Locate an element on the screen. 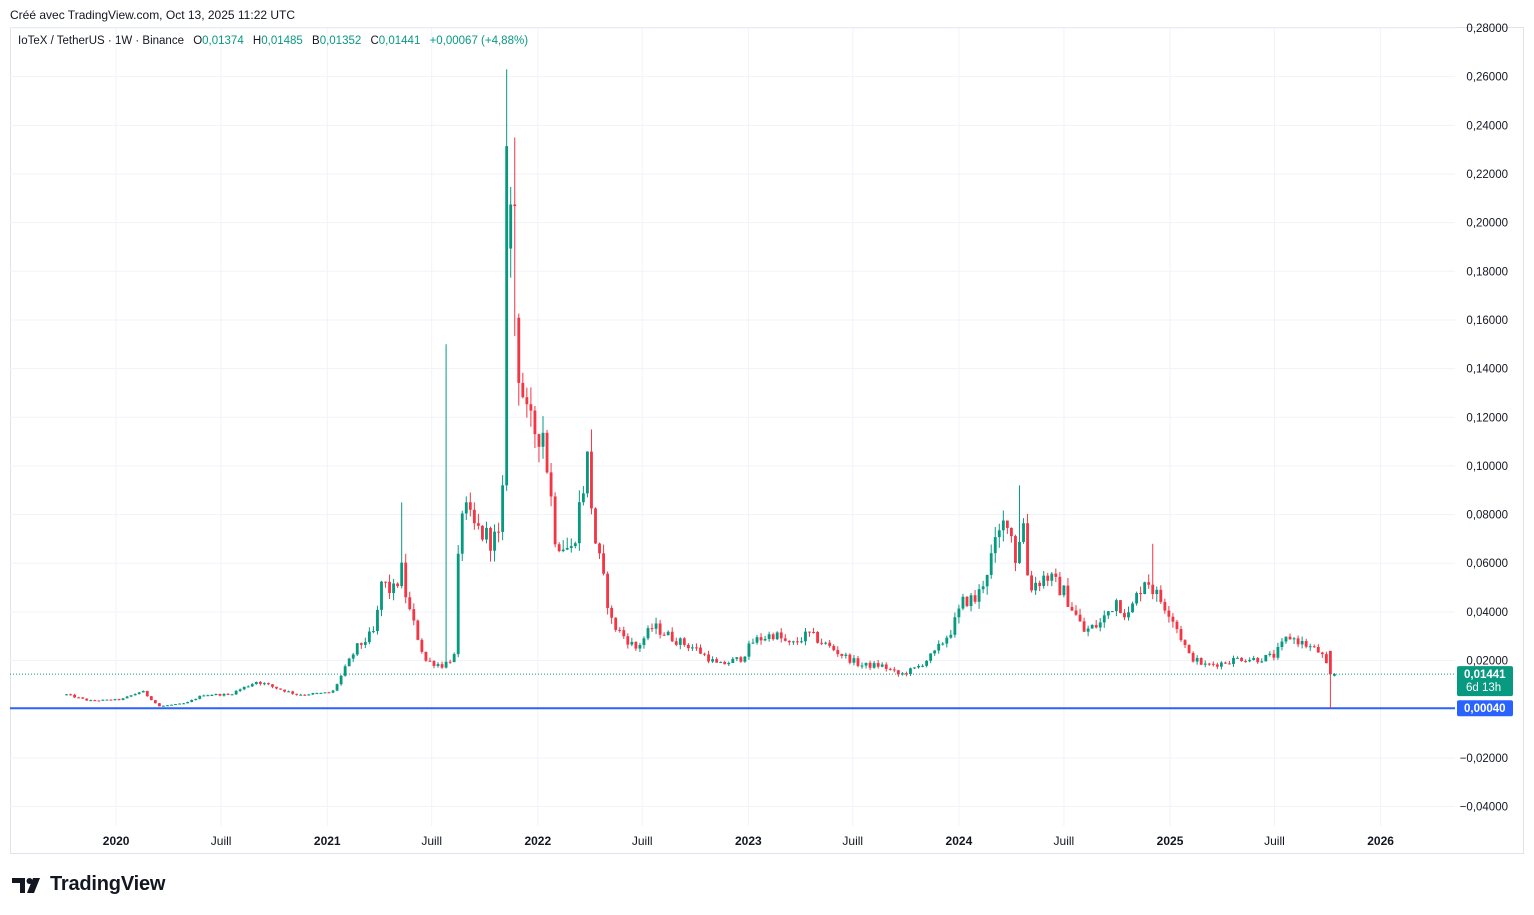 The width and height of the screenshot is (1534, 915). horizontal-line-label: 0,00040 is located at coordinates (1485, 708).